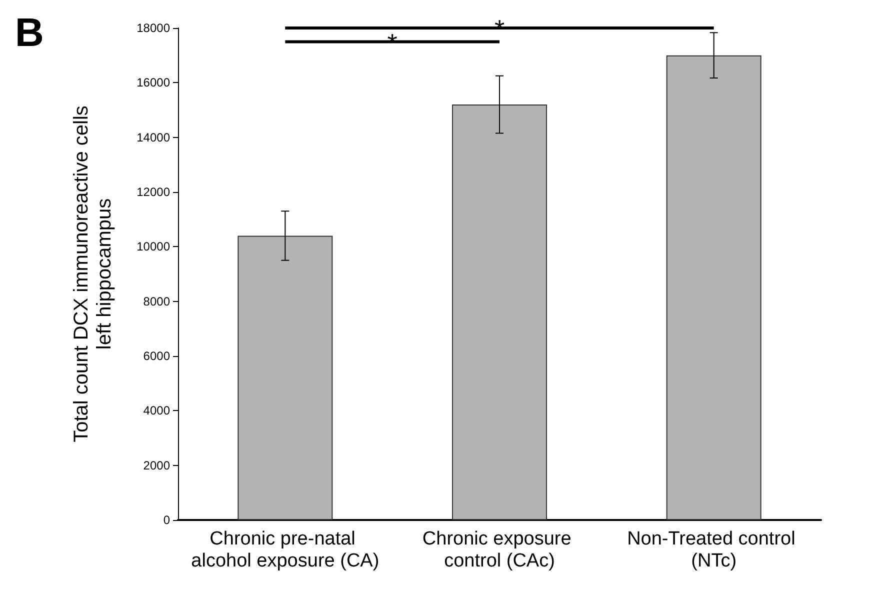 This screenshot has width=869, height=596. Describe the element at coordinates (153, 83) in the screenshot. I see `y-tick-label: 16000` at that location.